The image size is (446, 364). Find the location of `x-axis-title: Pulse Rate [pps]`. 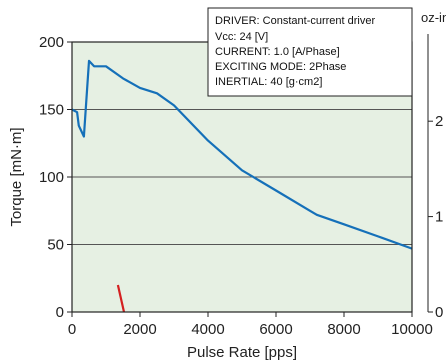

x-axis-title: Pulse Rate [pps] is located at coordinates (242, 352).